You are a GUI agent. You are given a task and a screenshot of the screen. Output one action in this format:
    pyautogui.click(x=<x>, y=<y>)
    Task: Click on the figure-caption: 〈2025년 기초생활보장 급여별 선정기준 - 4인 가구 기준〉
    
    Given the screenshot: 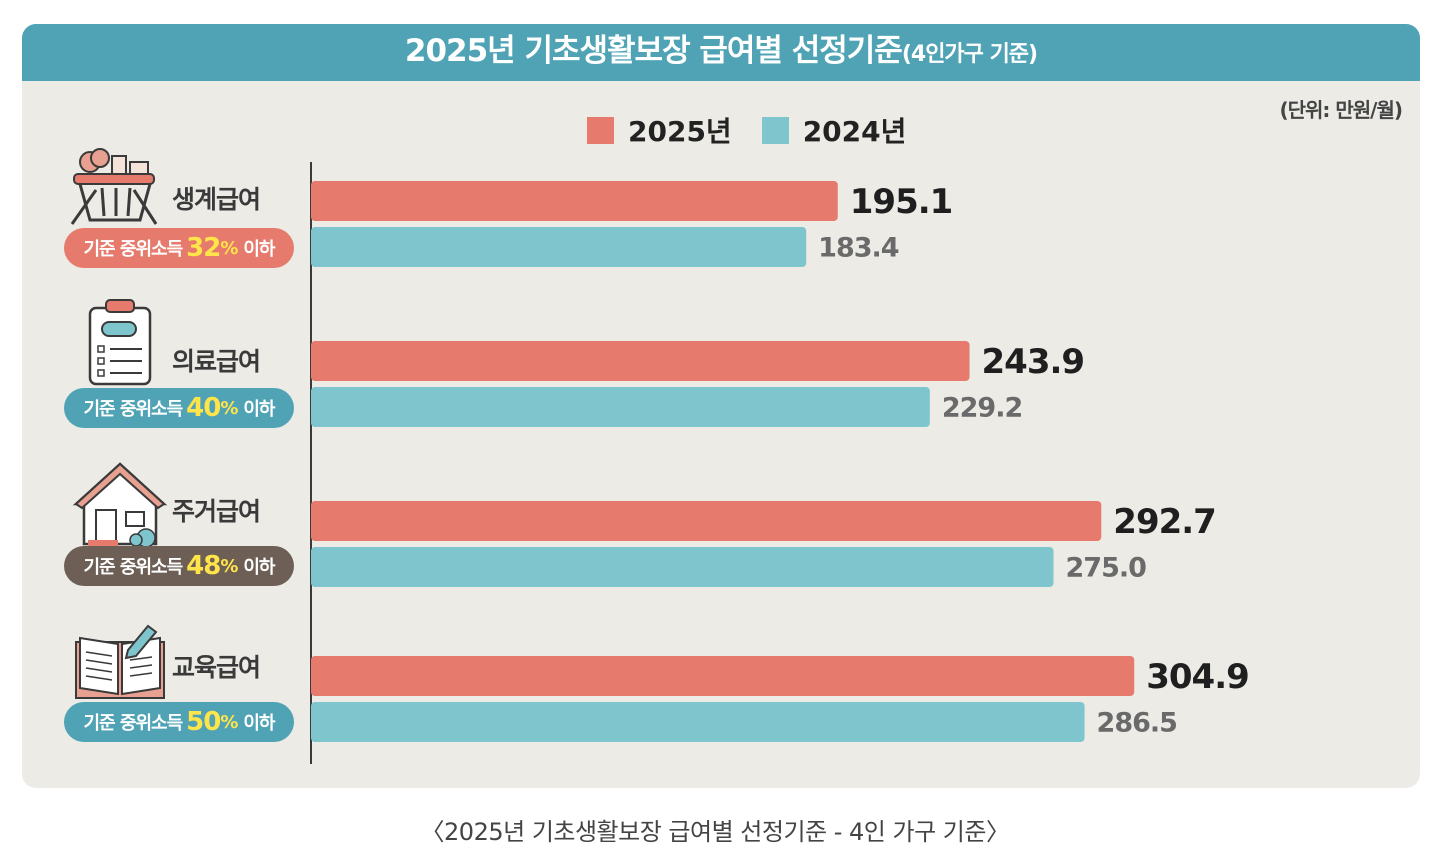 What is the action you would take?
    pyautogui.click(x=715, y=832)
    